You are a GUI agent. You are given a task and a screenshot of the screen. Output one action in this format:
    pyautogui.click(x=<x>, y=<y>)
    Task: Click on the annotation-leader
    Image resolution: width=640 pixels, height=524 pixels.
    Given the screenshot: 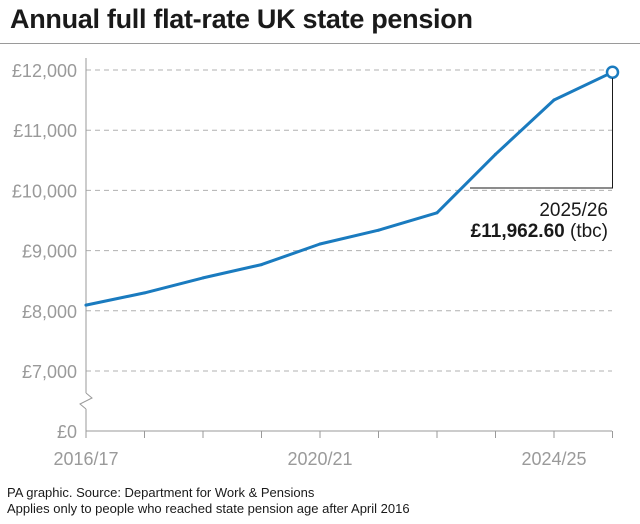 What is the action you would take?
    pyautogui.click(x=541, y=133)
    